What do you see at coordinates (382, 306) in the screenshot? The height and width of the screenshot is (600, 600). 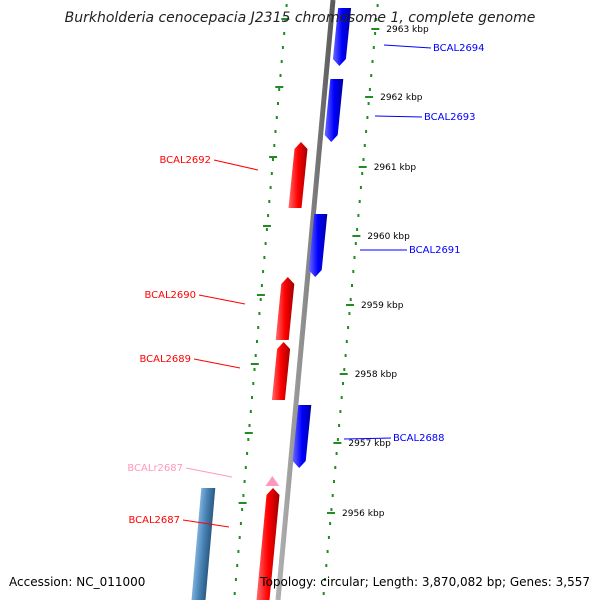 I see `scale-tick-label: 2959 kbp` at bounding box center [382, 306].